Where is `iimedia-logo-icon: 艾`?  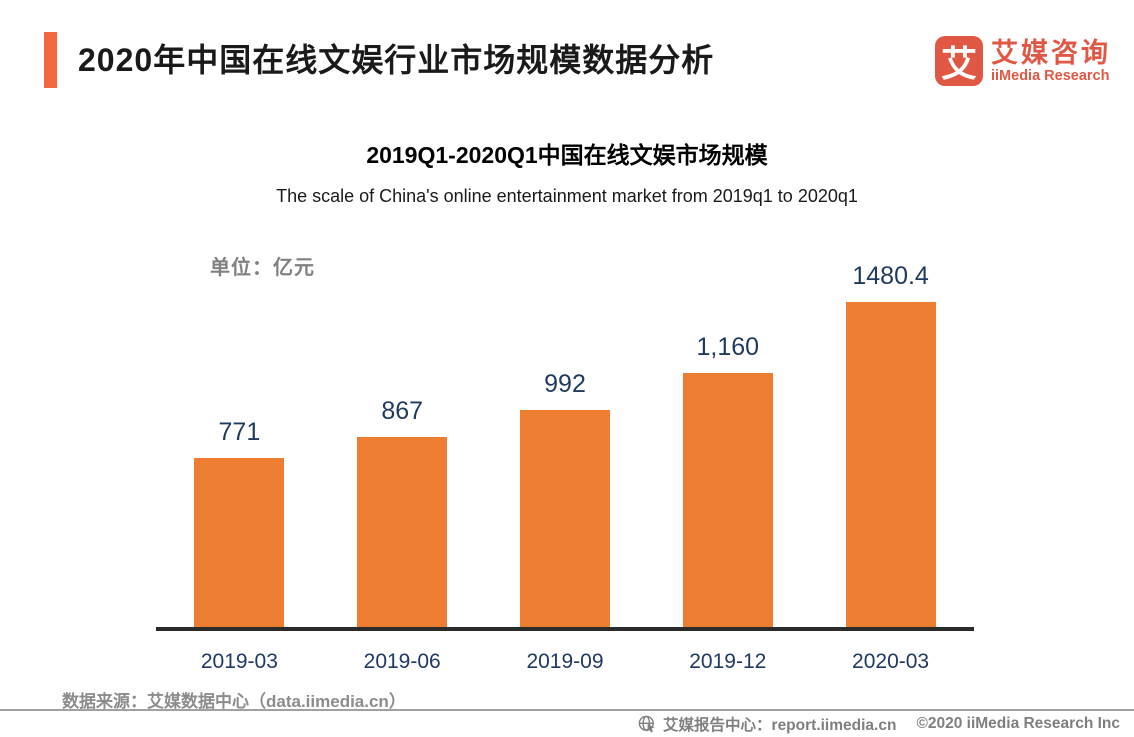
iimedia-logo-icon: 艾 is located at coordinates (959, 61).